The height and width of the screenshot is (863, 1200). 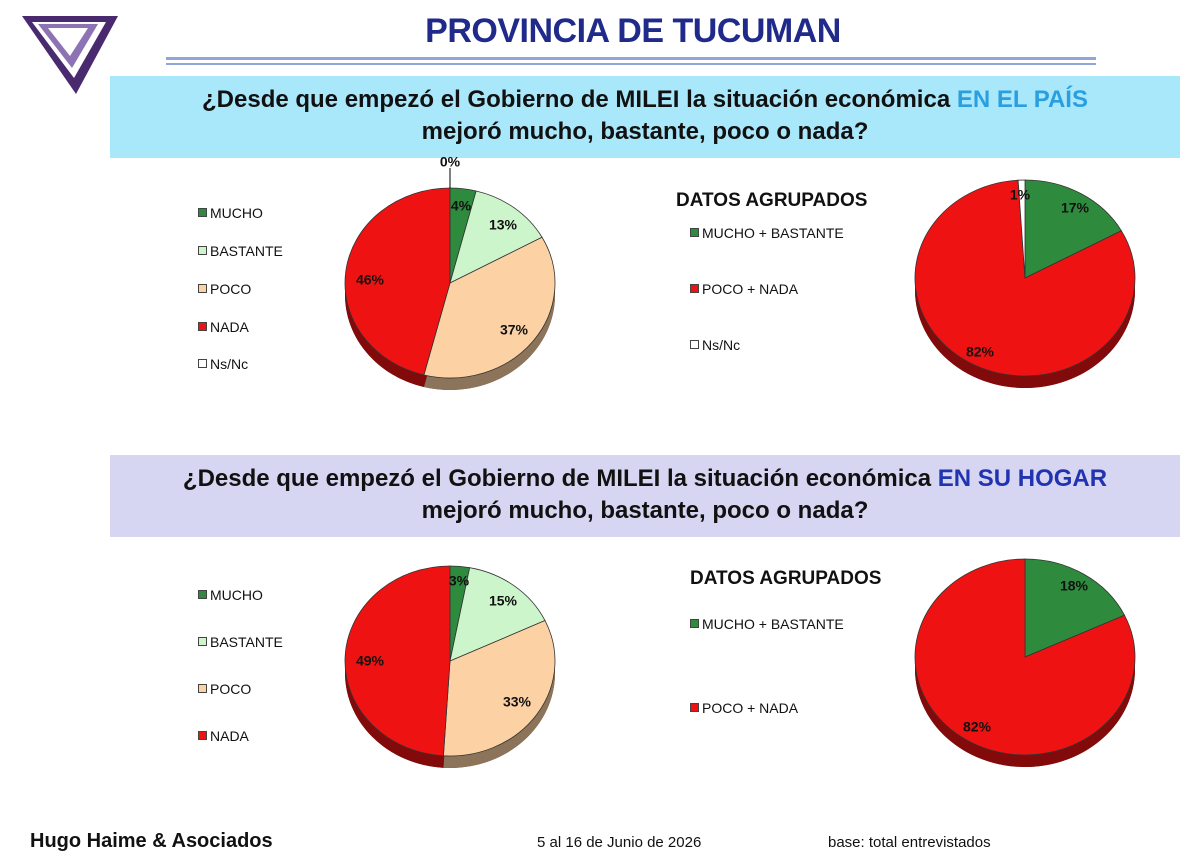 What do you see at coordinates (633, 31) in the screenshot?
I see `page-title: PROVINCIA DE TUCUMAN` at bounding box center [633, 31].